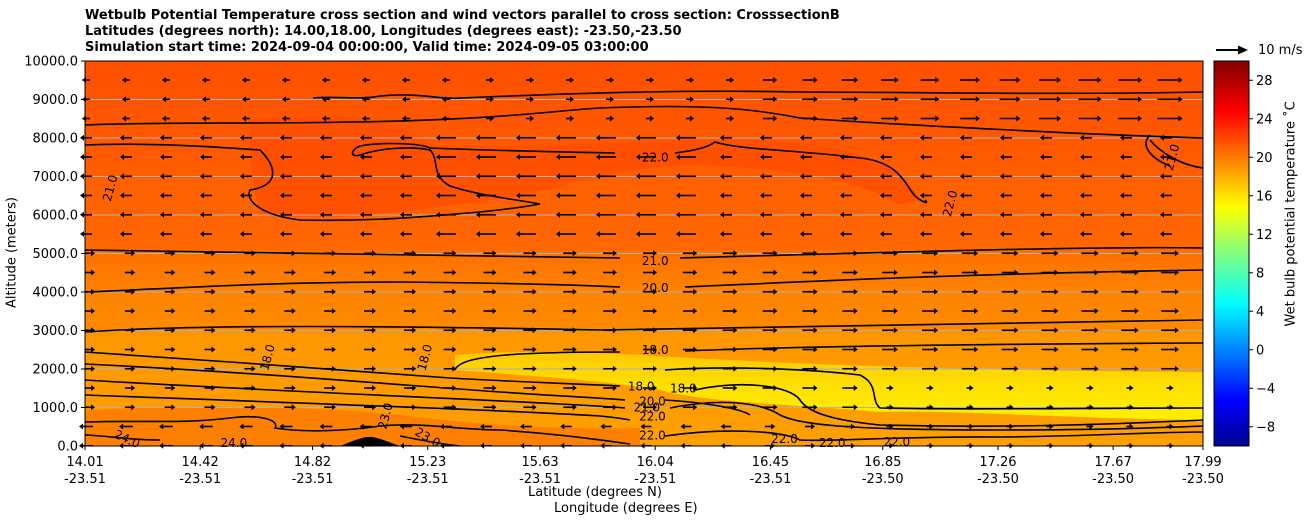  I want to click on y-tick-label: 10000.0, so click(51, 62).